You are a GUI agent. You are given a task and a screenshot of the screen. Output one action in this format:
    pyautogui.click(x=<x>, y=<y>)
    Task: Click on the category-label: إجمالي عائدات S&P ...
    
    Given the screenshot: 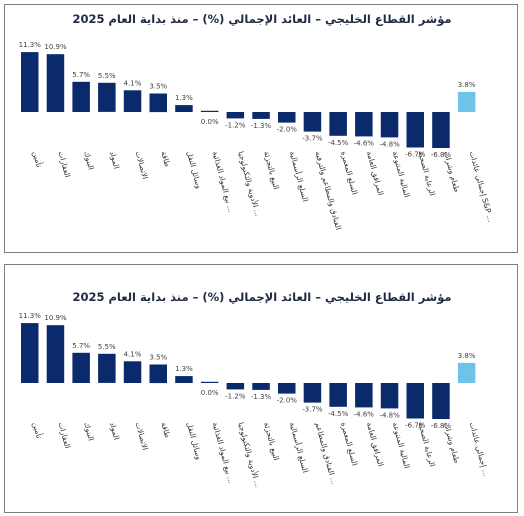 What is the action you would take?
    pyautogui.click(x=482, y=186)
    